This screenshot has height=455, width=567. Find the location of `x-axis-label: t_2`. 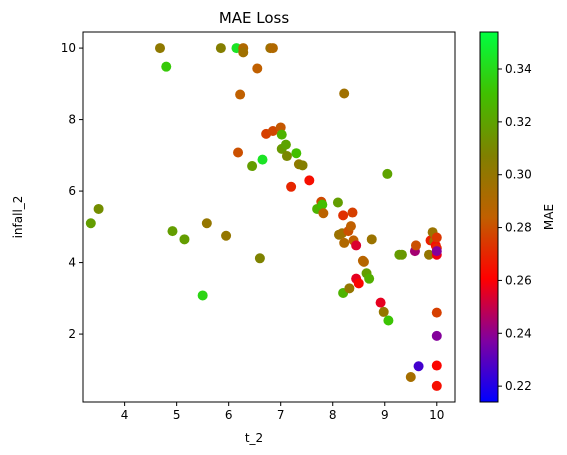

x-axis-label: t_2 is located at coordinates (254, 438).